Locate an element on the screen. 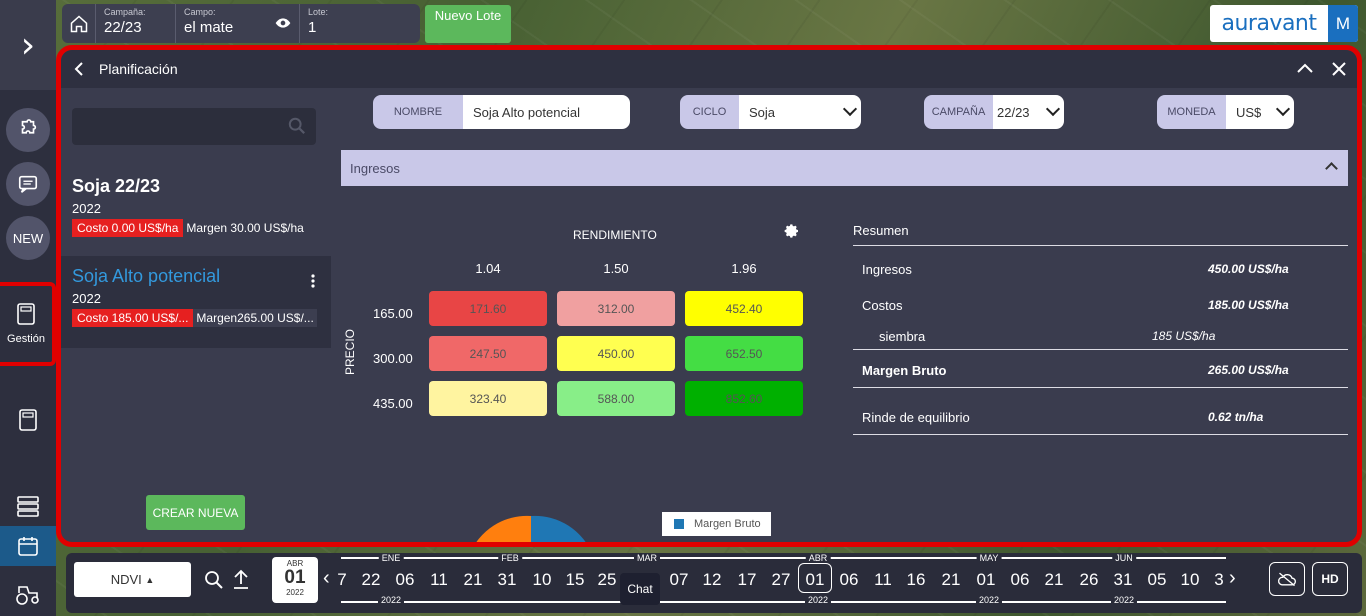  timeline-day: 7 is located at coordinates (342, 579).